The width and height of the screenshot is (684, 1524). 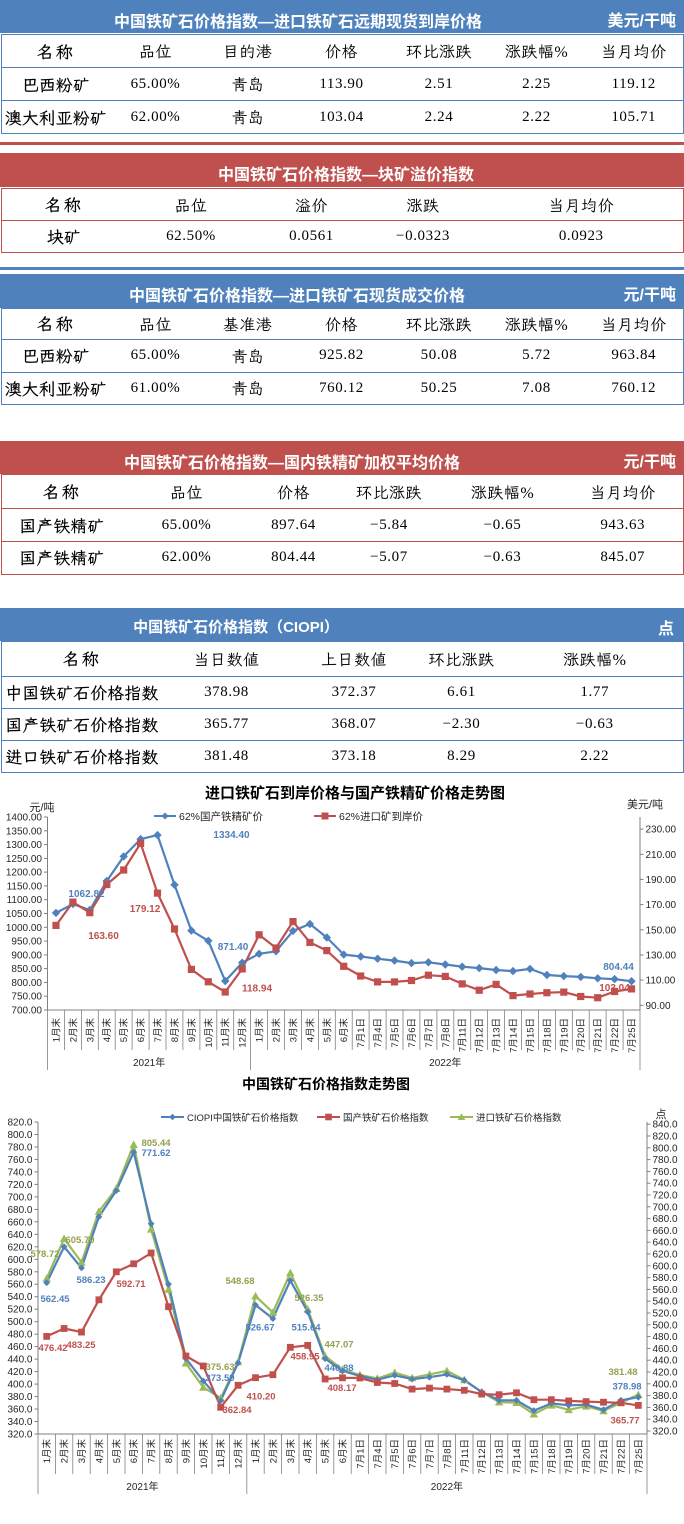 I want to click on svg-text: 1300.00, so click(x=24, y=845).